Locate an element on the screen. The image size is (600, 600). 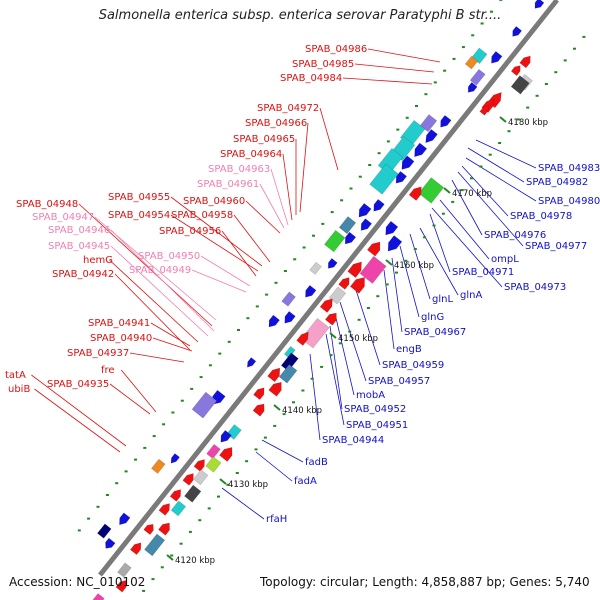
reverse-gene-label: SPAB_04976 is located at coordinates (515, 235).